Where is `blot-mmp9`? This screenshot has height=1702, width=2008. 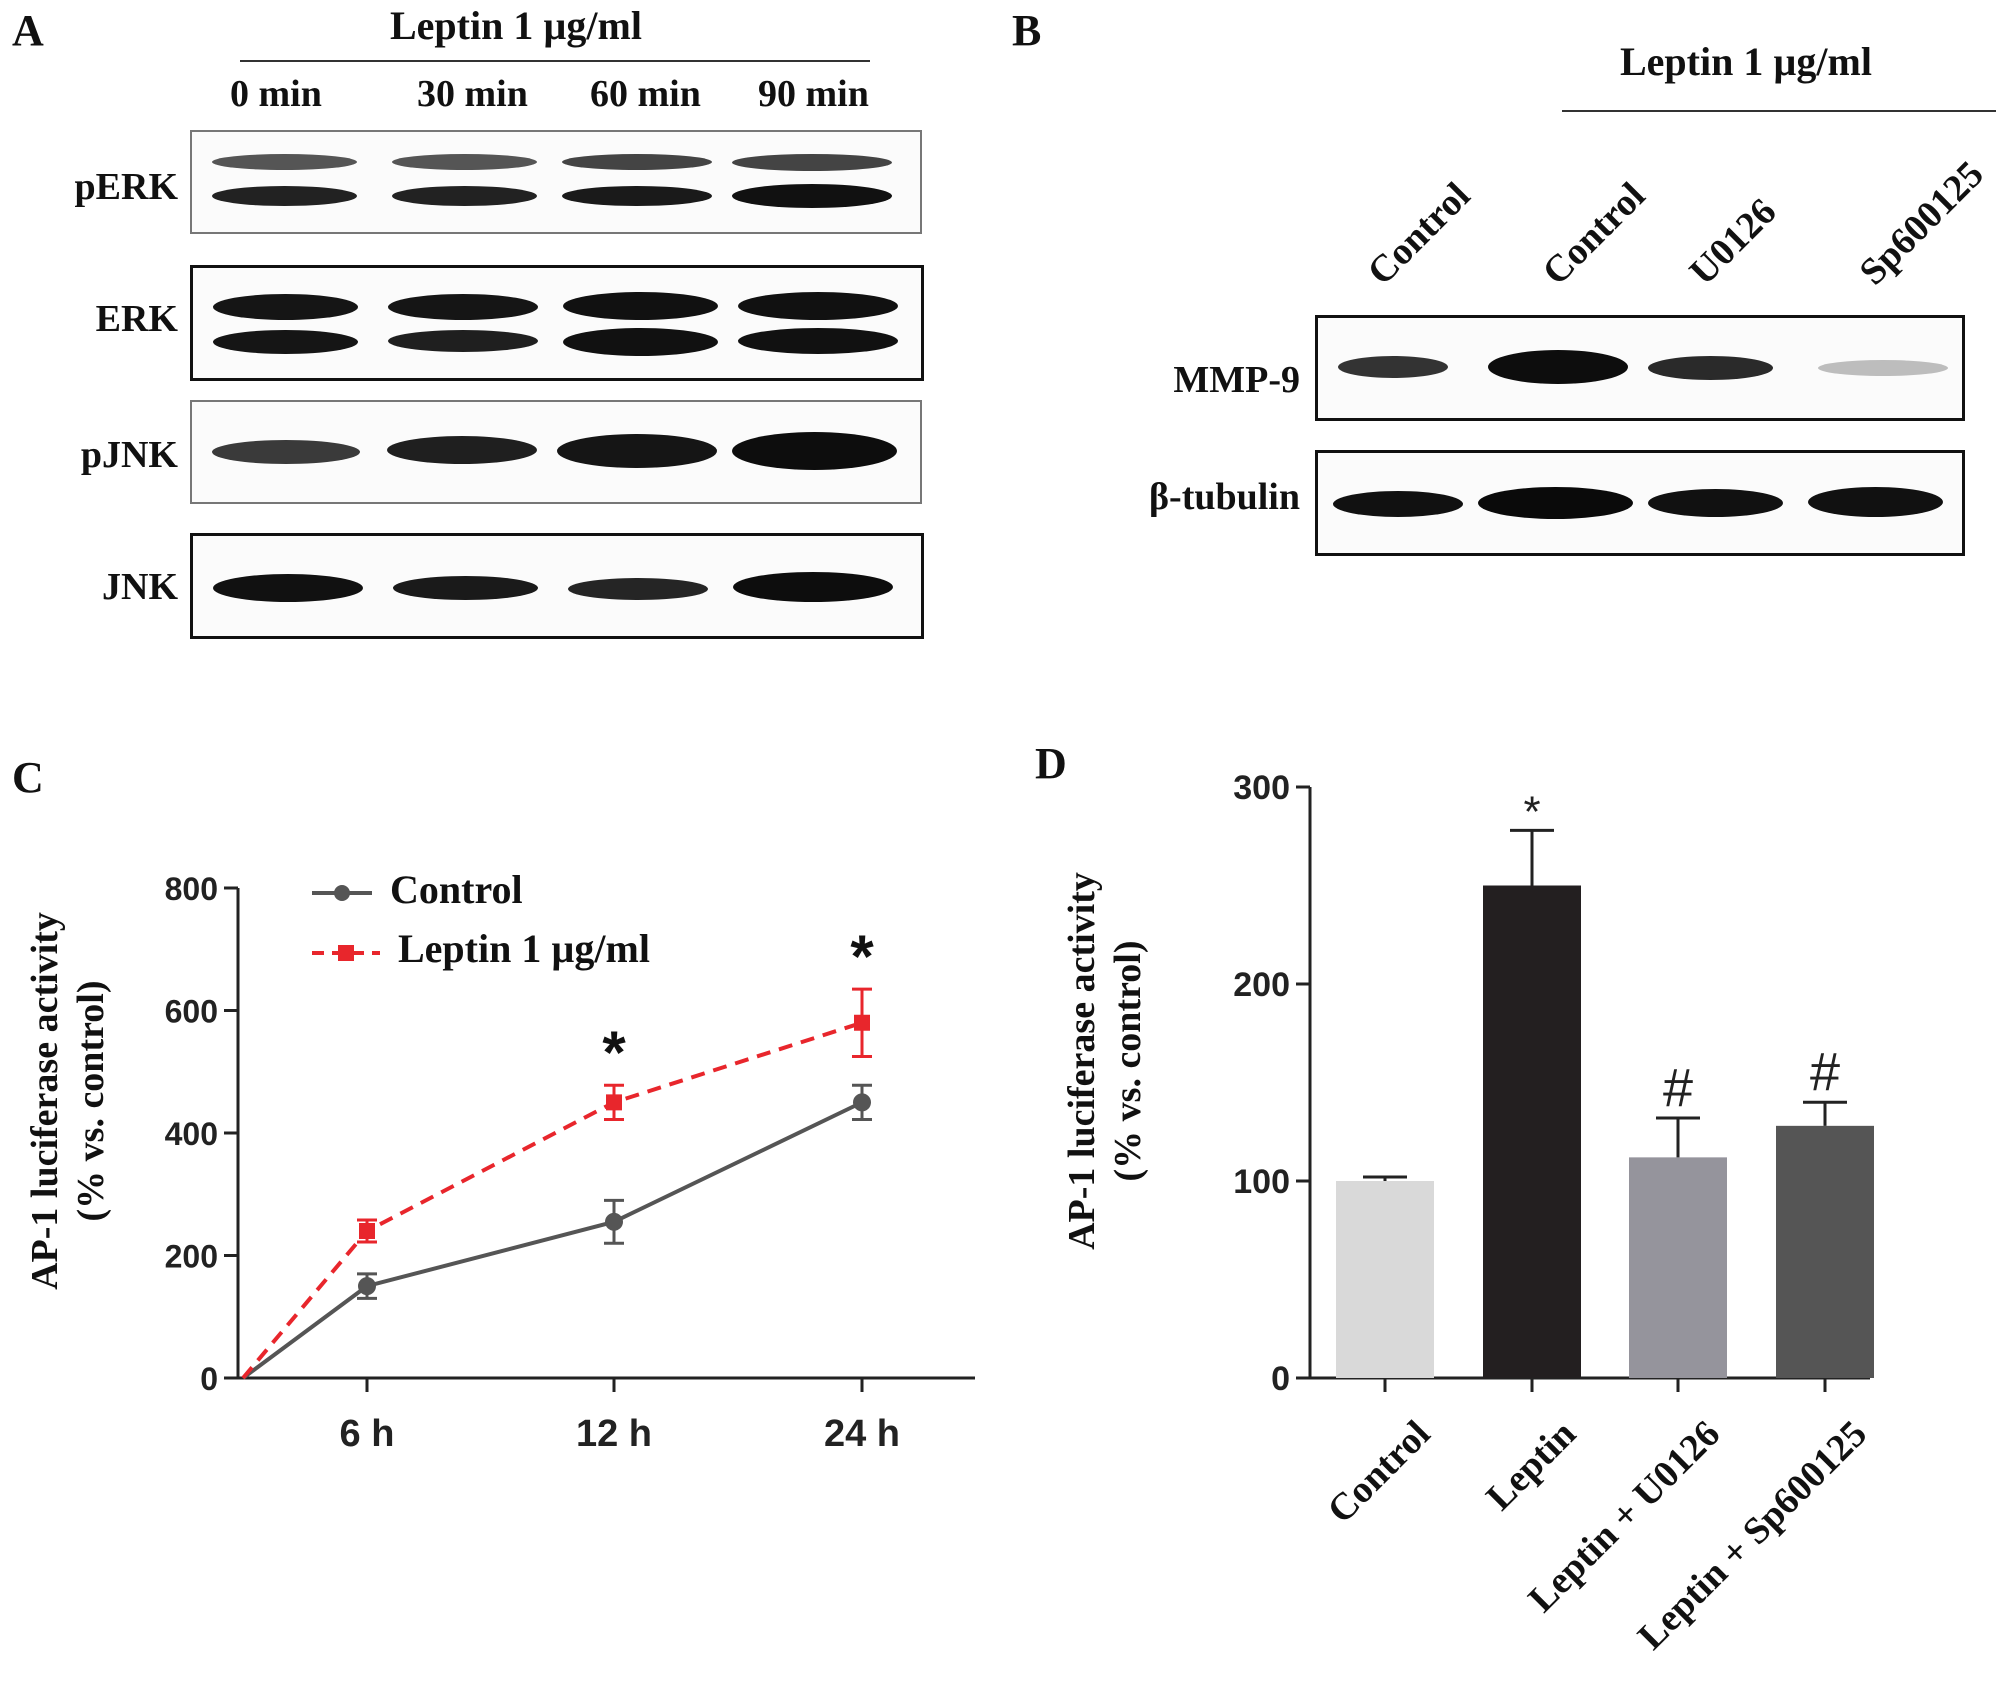 blot-mmp9 is located at coordinates (1640, 368).